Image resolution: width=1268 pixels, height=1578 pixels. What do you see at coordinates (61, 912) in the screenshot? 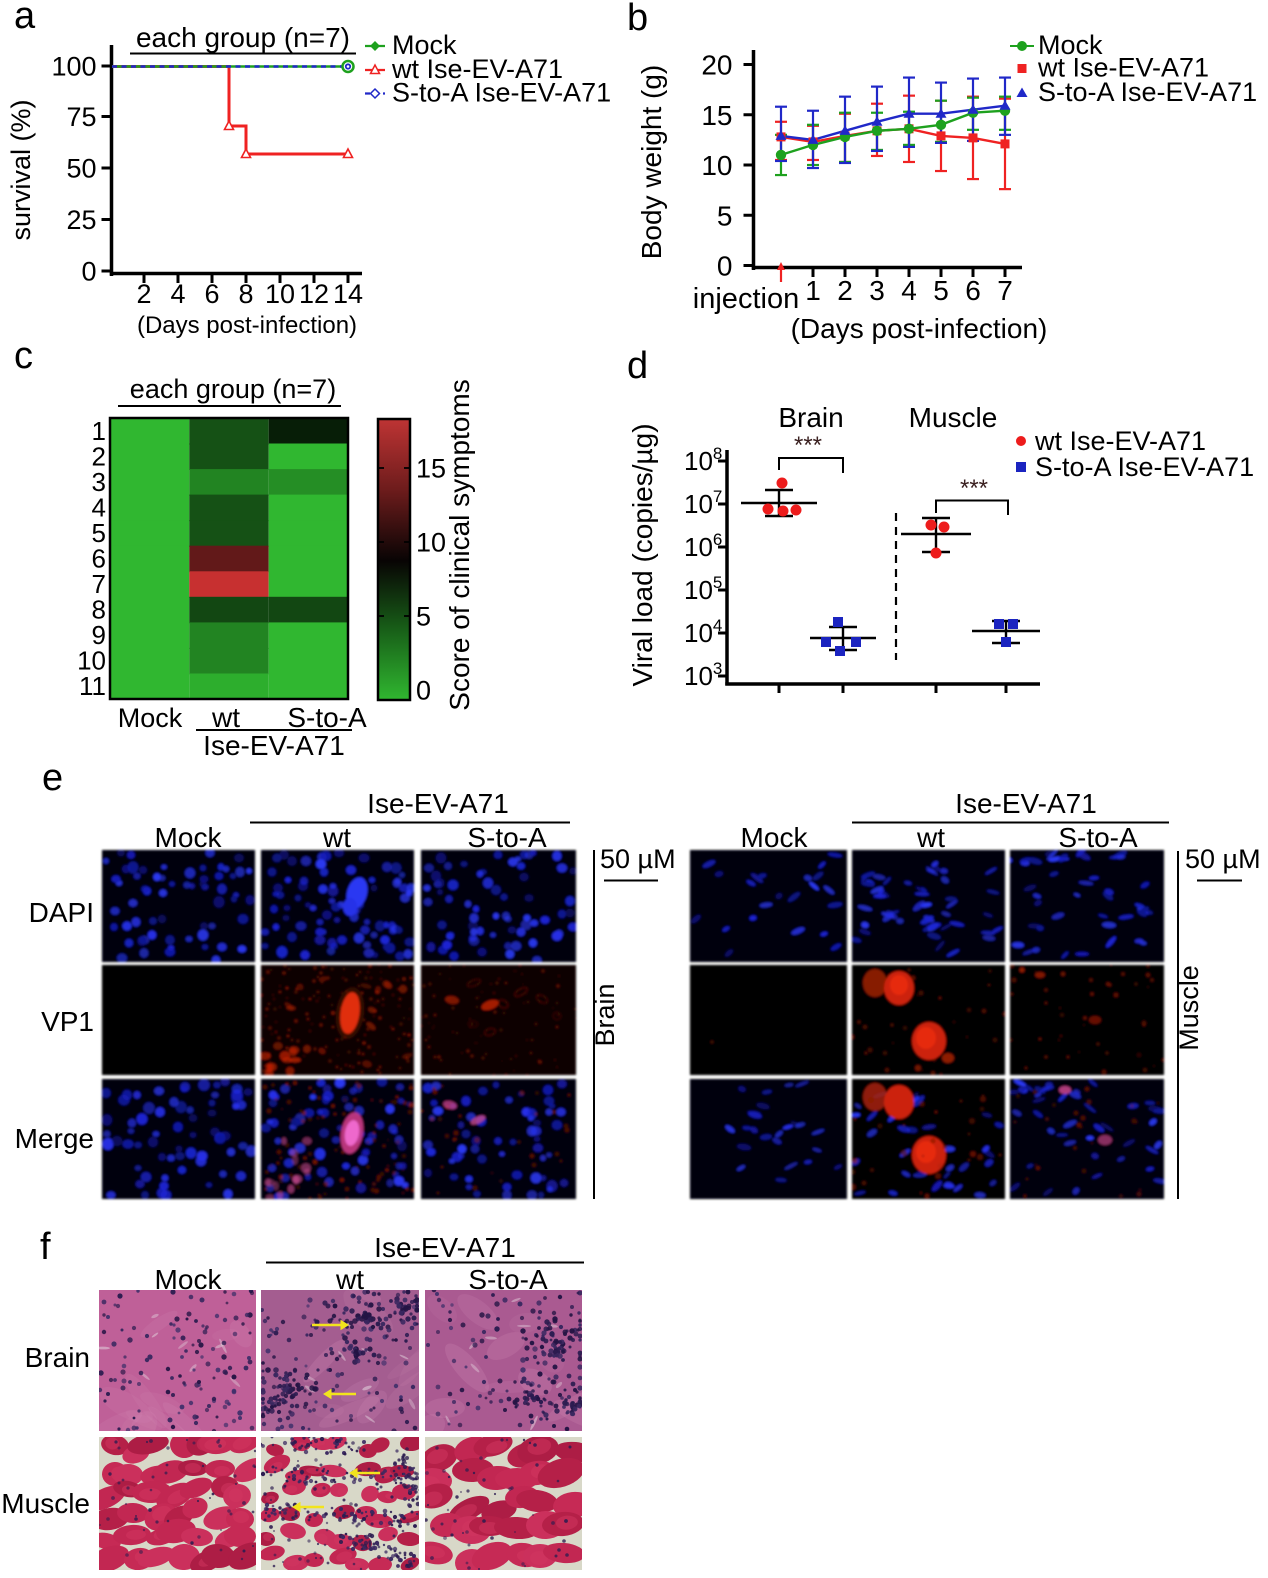
I see `svg-text: DAPI` at bounding box center [61, 912].